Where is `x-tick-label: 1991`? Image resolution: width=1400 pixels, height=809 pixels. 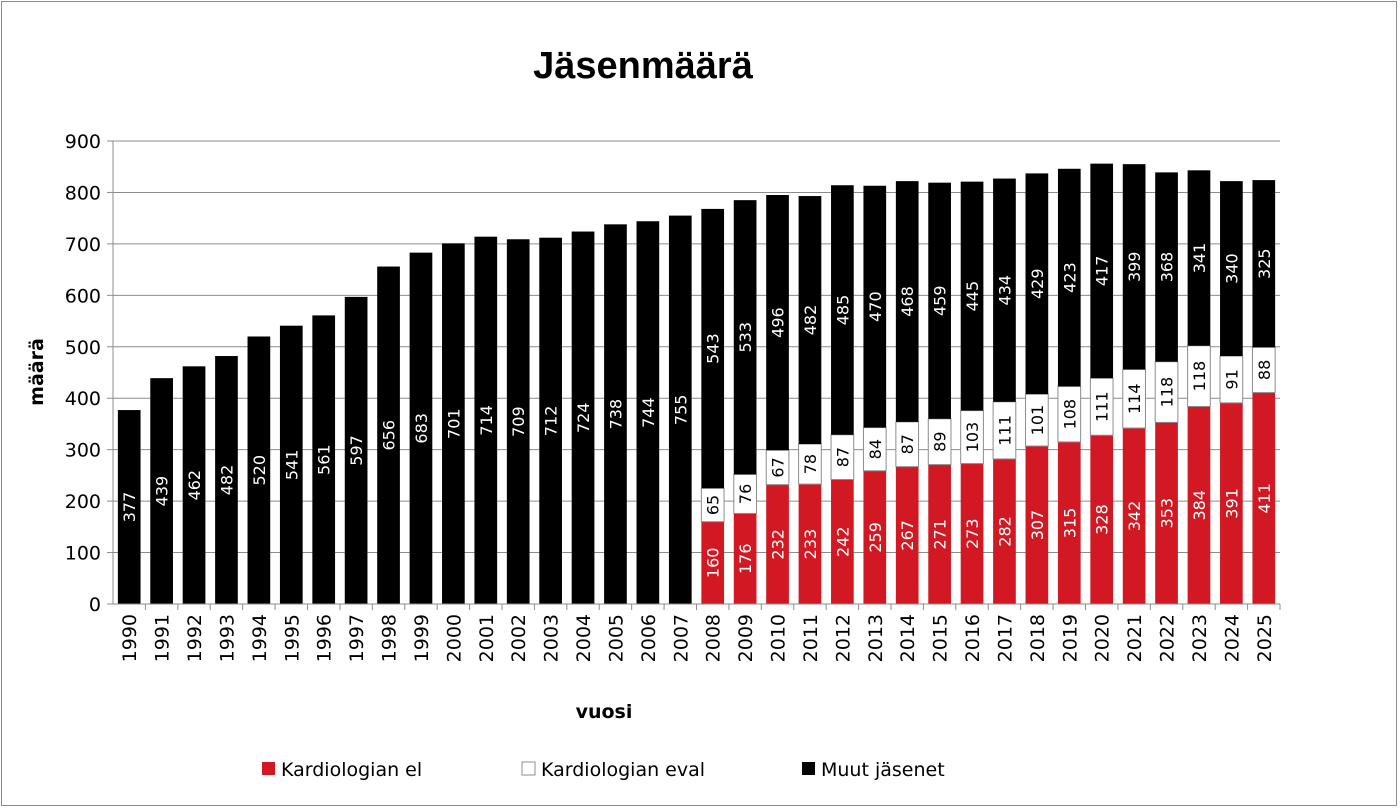
x-tick-label: 1991 is located at coordinates (163, 638).